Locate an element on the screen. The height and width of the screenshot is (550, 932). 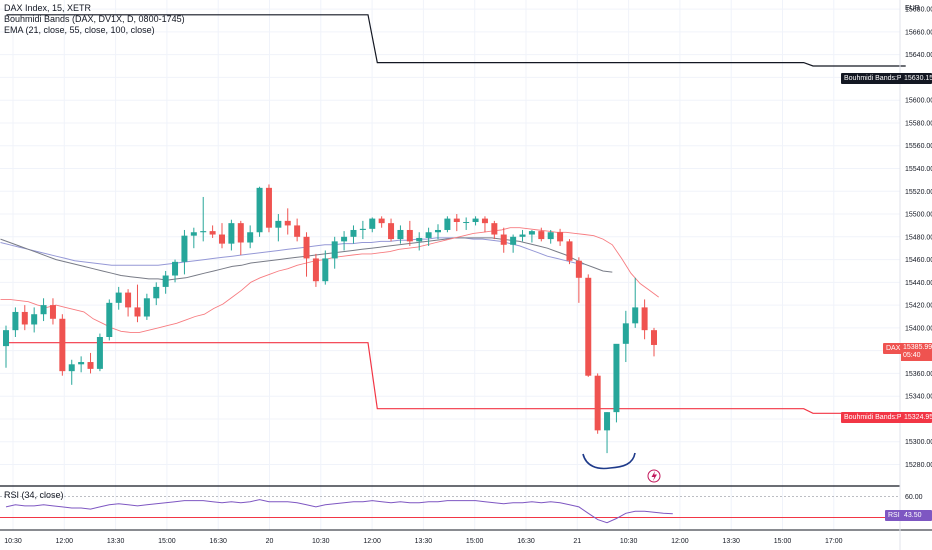
price-tick-label: 15680.00 is located at coordinates (918, 10).